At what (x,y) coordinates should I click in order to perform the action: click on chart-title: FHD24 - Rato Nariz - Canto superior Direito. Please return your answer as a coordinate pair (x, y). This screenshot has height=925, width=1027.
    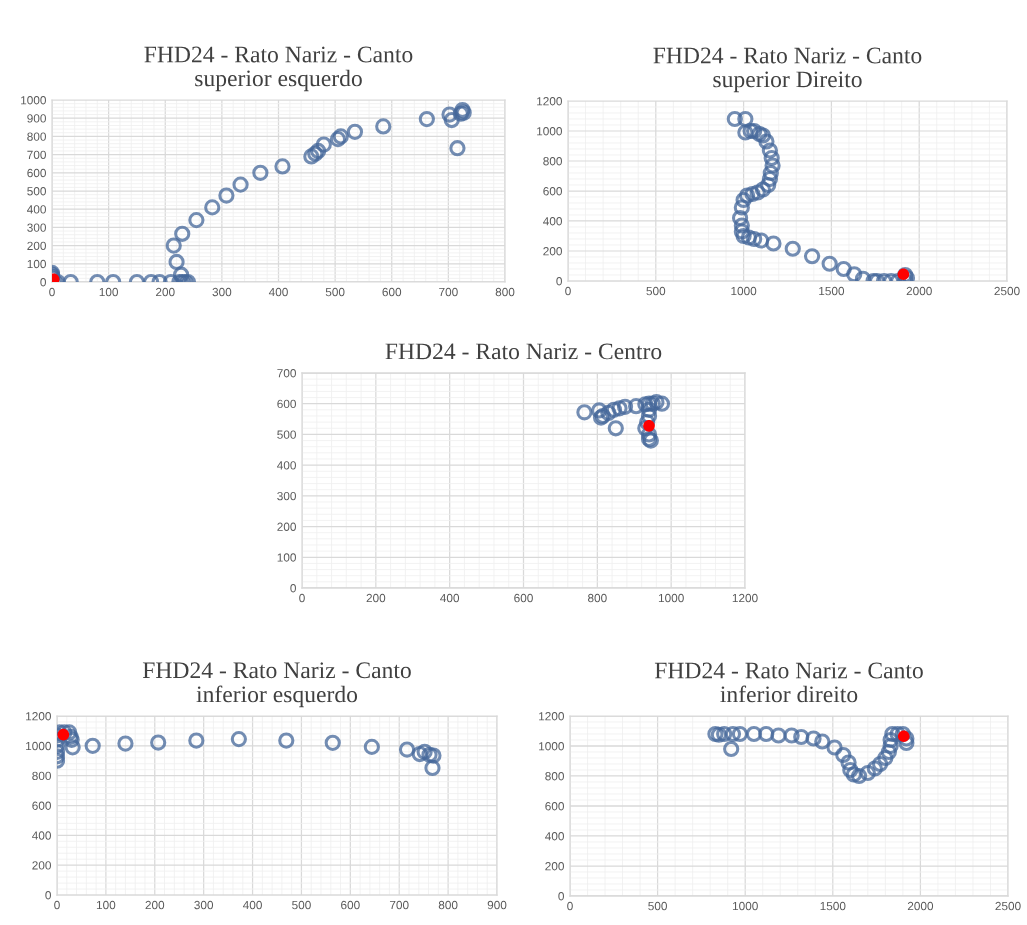
    Looking at the image, I should click on (787, 70).